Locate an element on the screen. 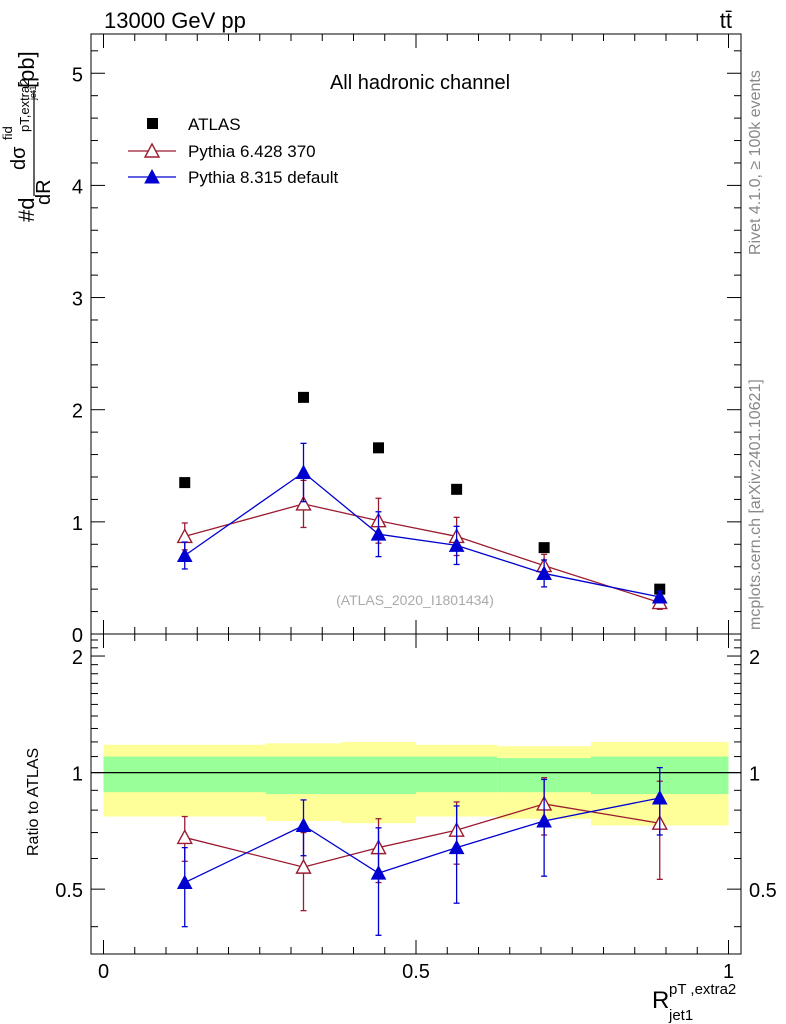 This screenshot has height=1024, width=786. energy-label: 13000 GeV pp is located at coordinates (175, 20).